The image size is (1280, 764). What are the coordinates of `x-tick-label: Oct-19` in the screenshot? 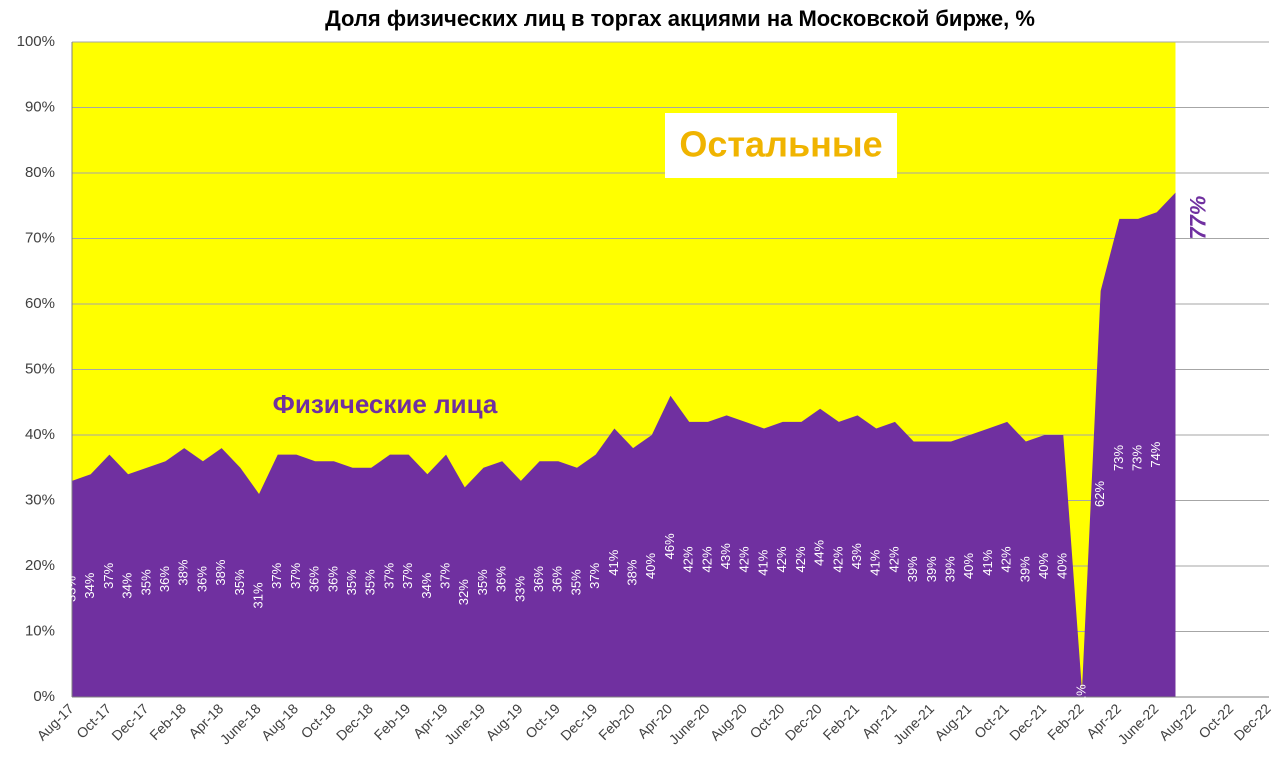 It's located at (542, 720).